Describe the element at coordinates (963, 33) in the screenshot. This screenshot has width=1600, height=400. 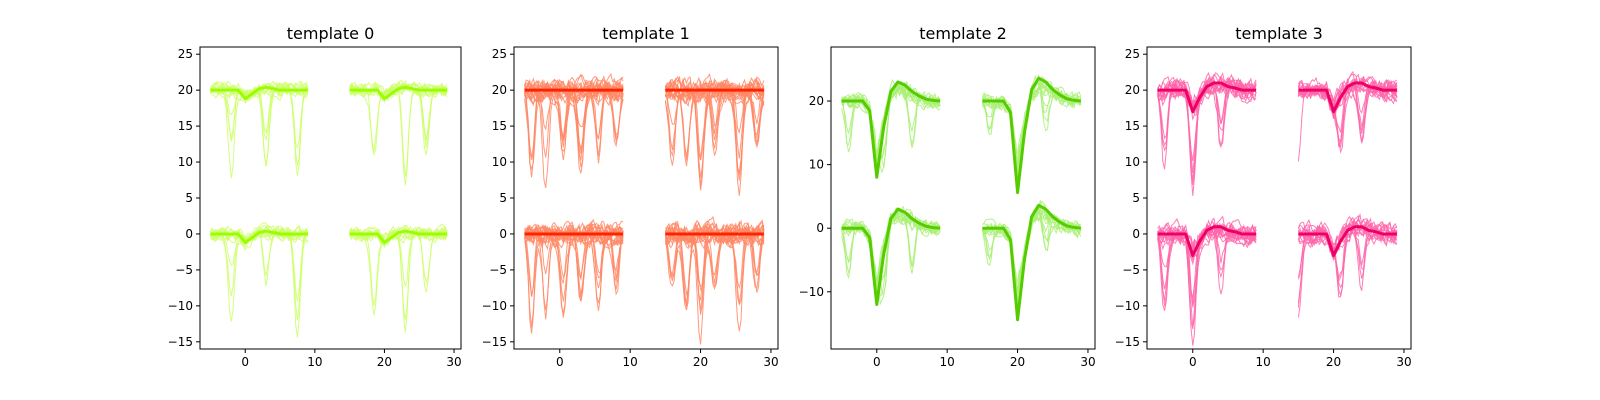
I see `chart-title: template 2` at that location.